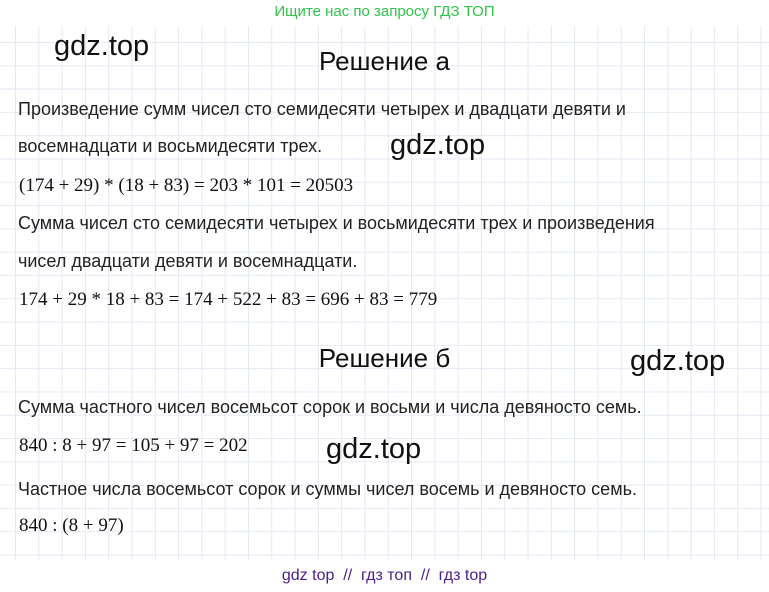 This screenshot has width=769, height=592. Describe the element at coordinates (71, 525) in the screenshot. I see `formula: 840 : (8 + 97)` at that location.